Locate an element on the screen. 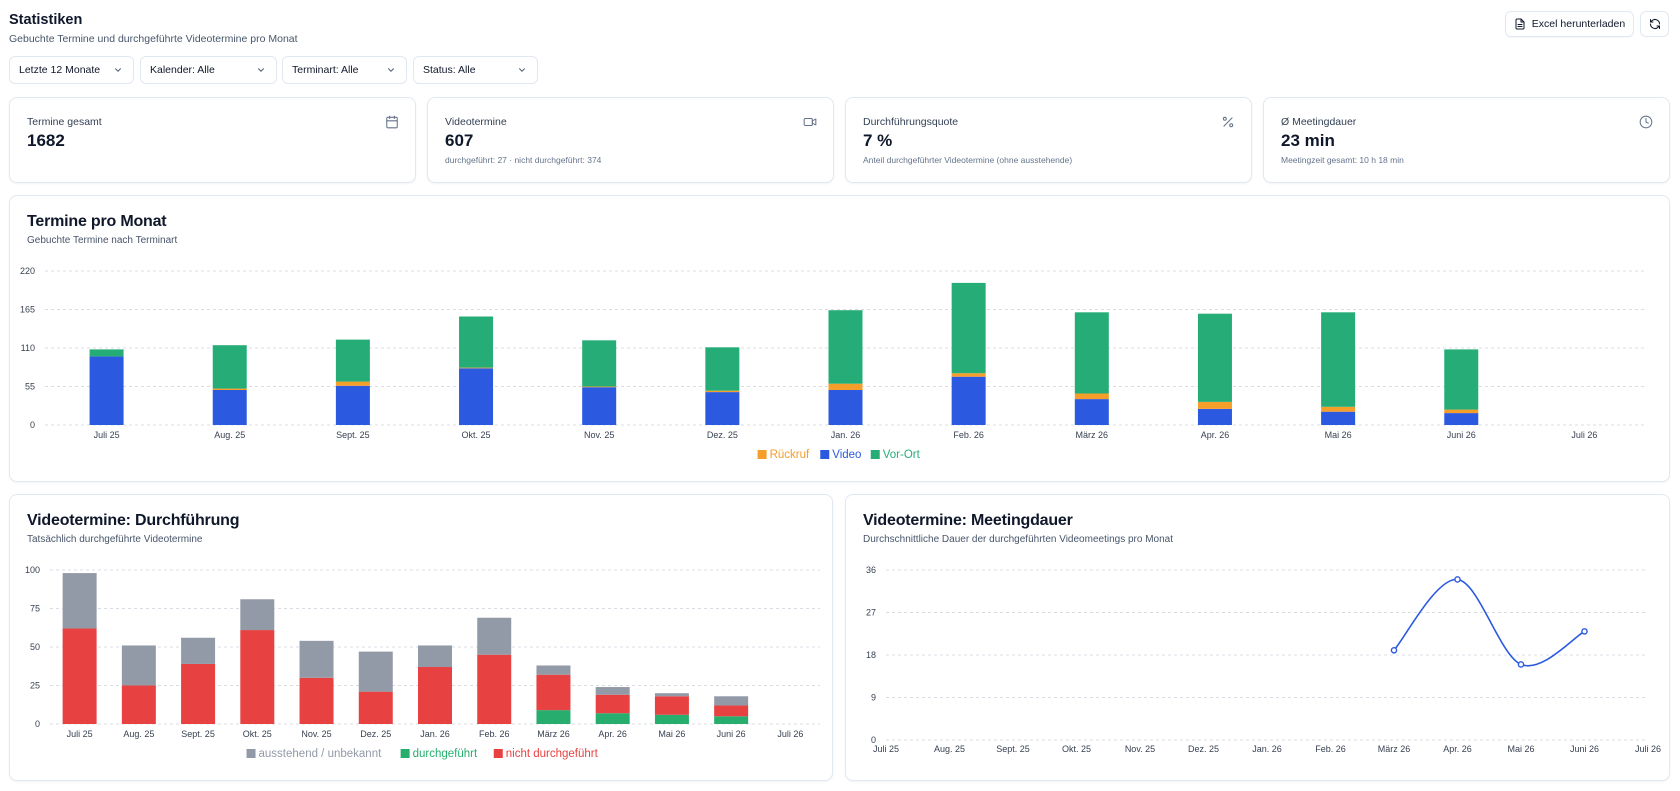 Image resolution: width=1680 pixels, height=791 pixels. kpi-label: Durchführungsquote is located at coordinates (911, 122).